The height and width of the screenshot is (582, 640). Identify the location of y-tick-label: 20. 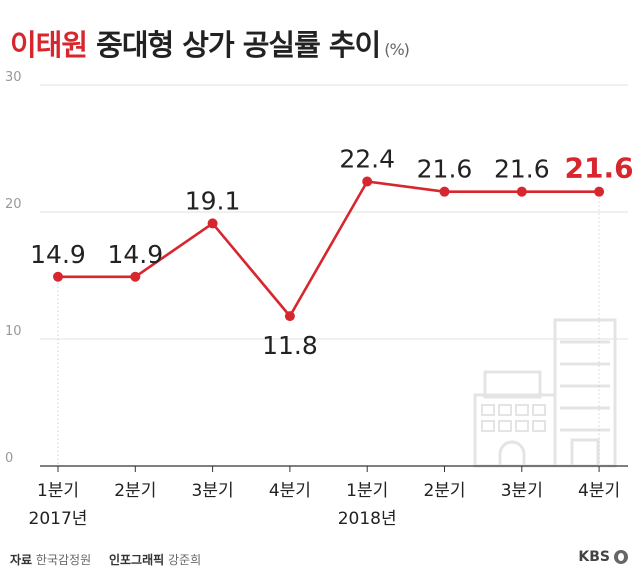
(13, 204).